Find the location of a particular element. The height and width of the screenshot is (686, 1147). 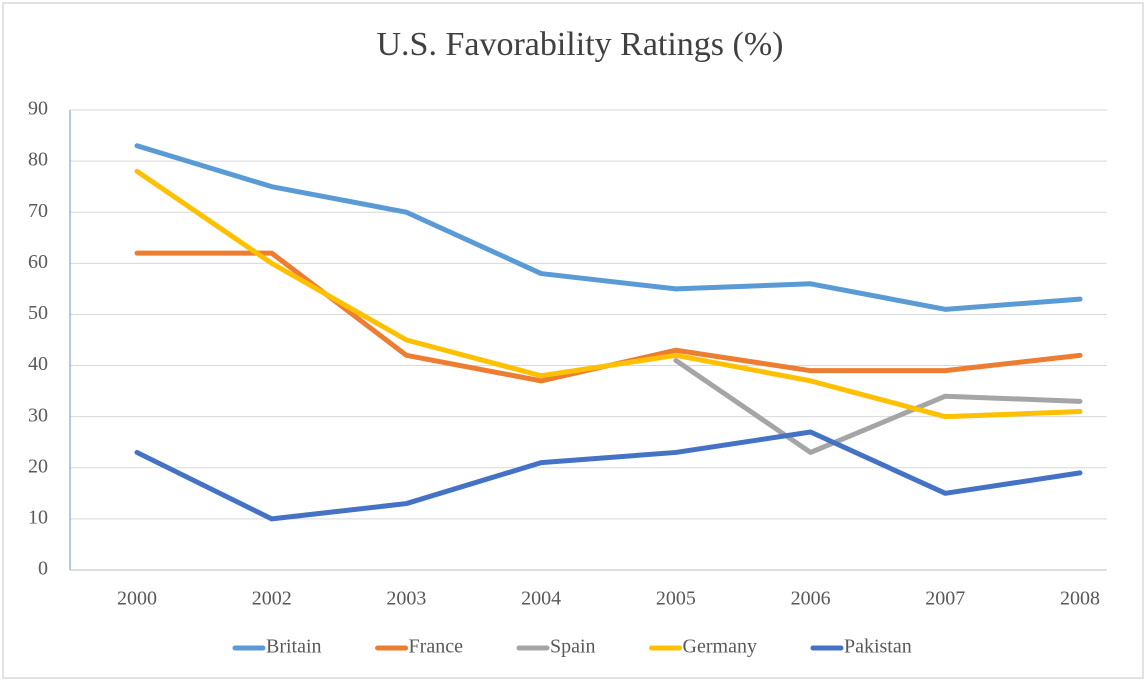

y-tick-label: 20 is located at coordinates (38, 466).